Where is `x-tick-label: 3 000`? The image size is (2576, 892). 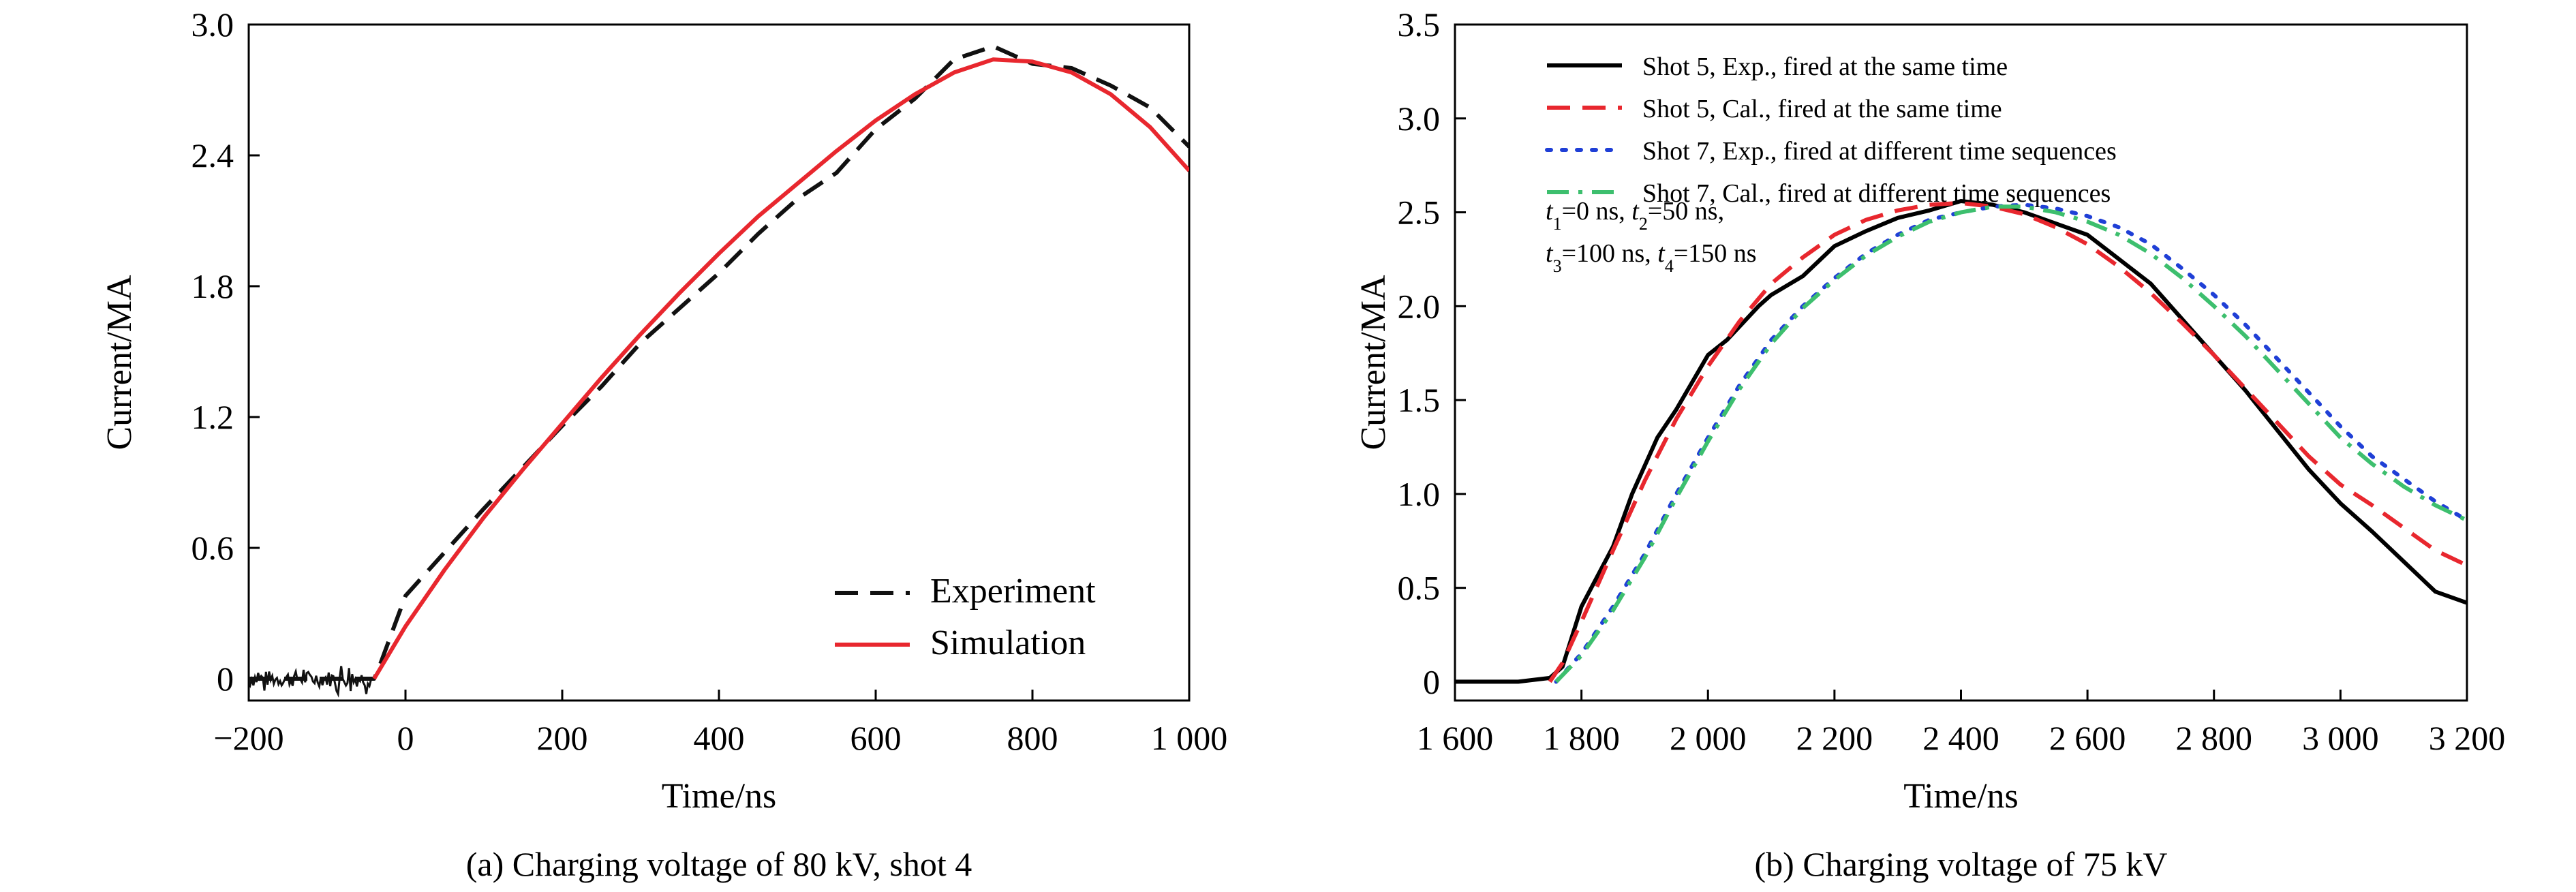 x-tick-label: 3 000 is located at coordinates (2340, 738).